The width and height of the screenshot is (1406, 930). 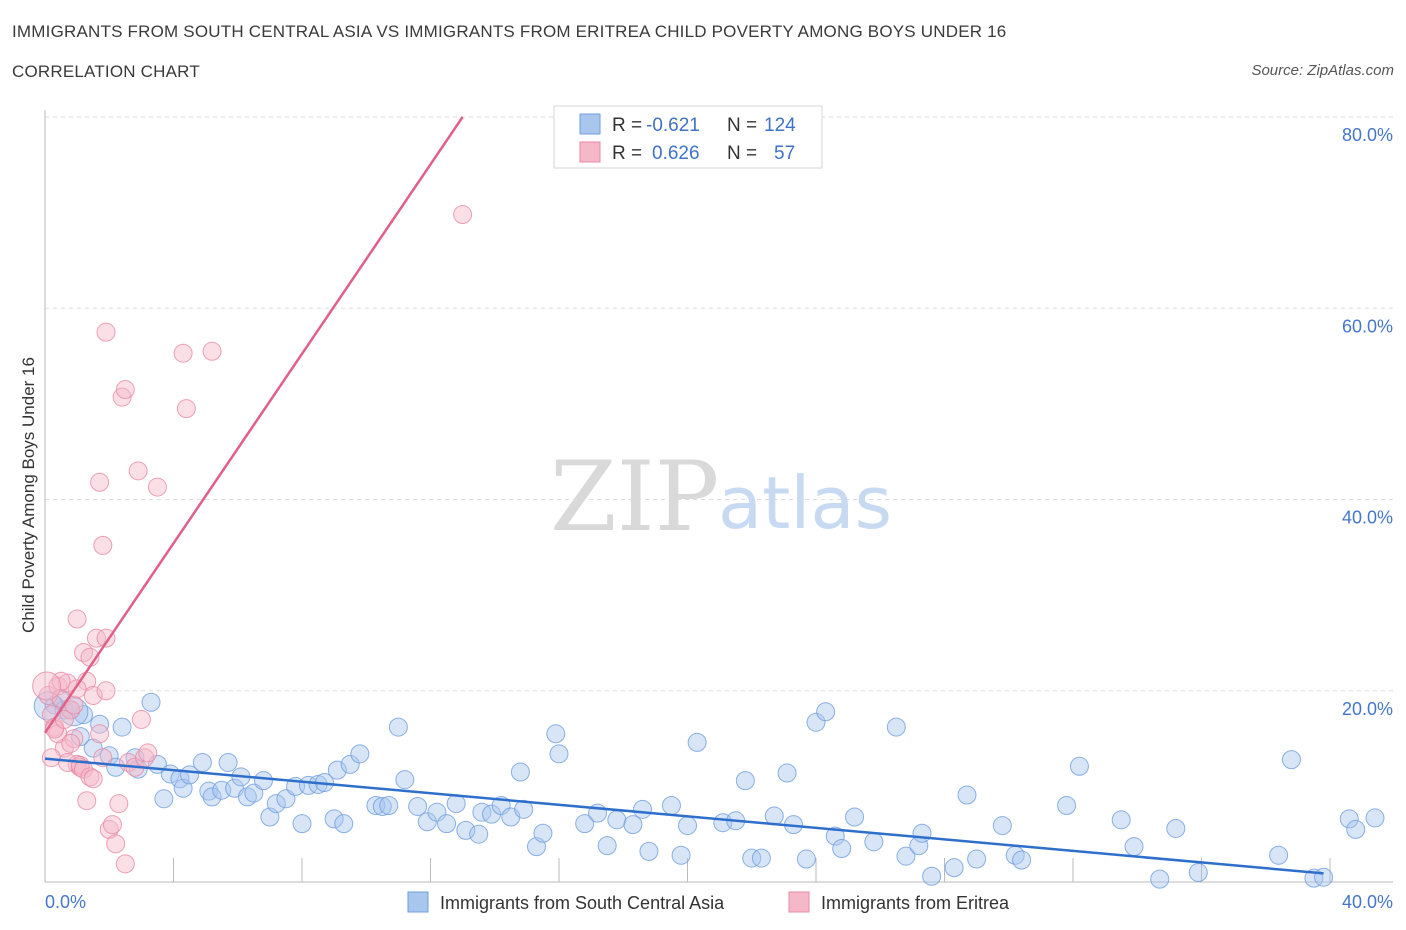 What do you see at coordinates (1367, 422) in the screenshot?
I see `y-tick-labels: 20.0% 40.0% 60.0% 80.0%` at bounding box center [1367, 422].